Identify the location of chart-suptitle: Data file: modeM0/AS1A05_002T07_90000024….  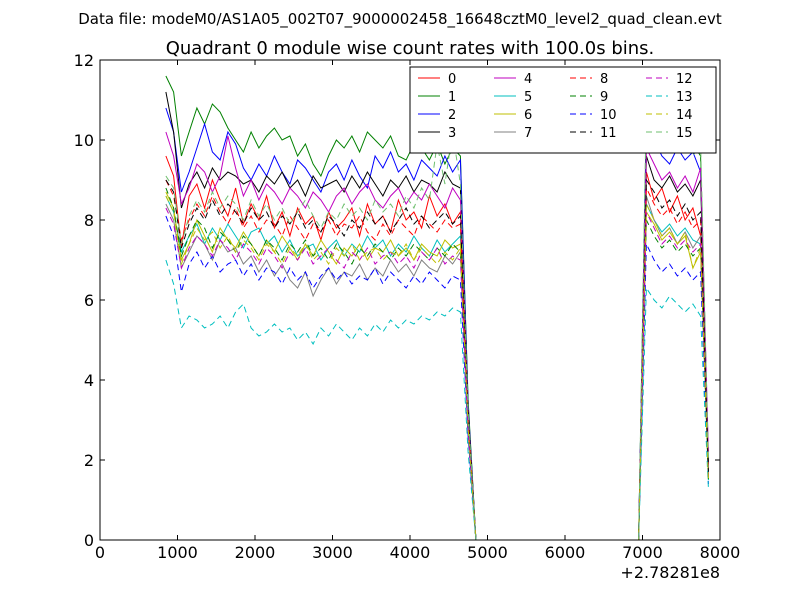
(400, 19).